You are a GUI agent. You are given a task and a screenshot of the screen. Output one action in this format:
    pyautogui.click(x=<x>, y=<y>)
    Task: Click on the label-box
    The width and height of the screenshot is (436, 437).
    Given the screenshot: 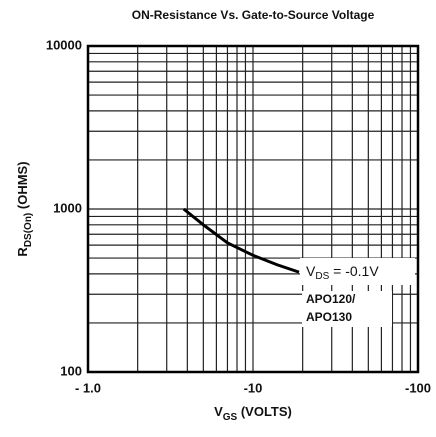 What is the action you would take?
    pyautogui.click(x=347, y=309)
    